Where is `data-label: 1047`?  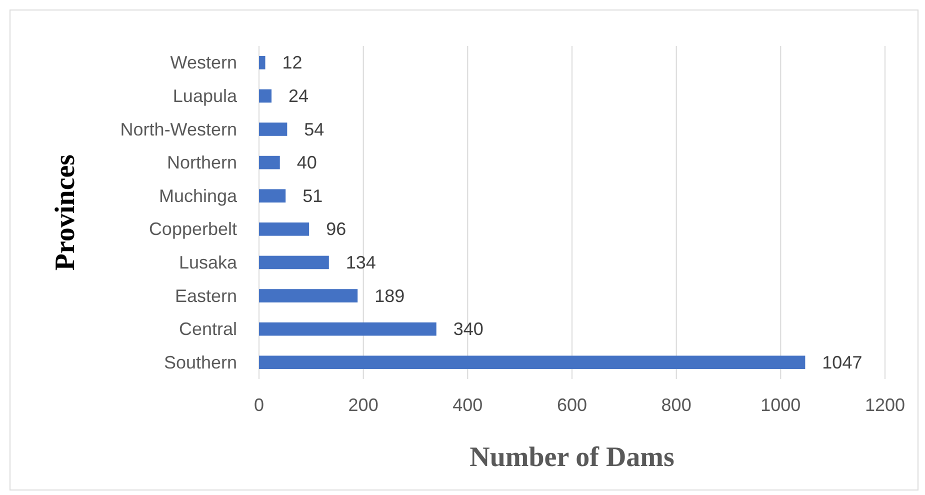
data-label: 1047 is located at coordinates (842, 362).